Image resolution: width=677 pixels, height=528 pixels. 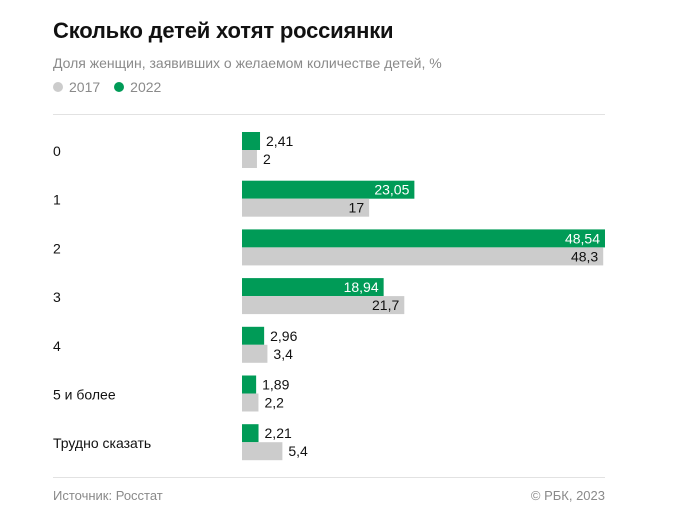 I want to click on data-label-2017: 2, so click(x=267, y=159).